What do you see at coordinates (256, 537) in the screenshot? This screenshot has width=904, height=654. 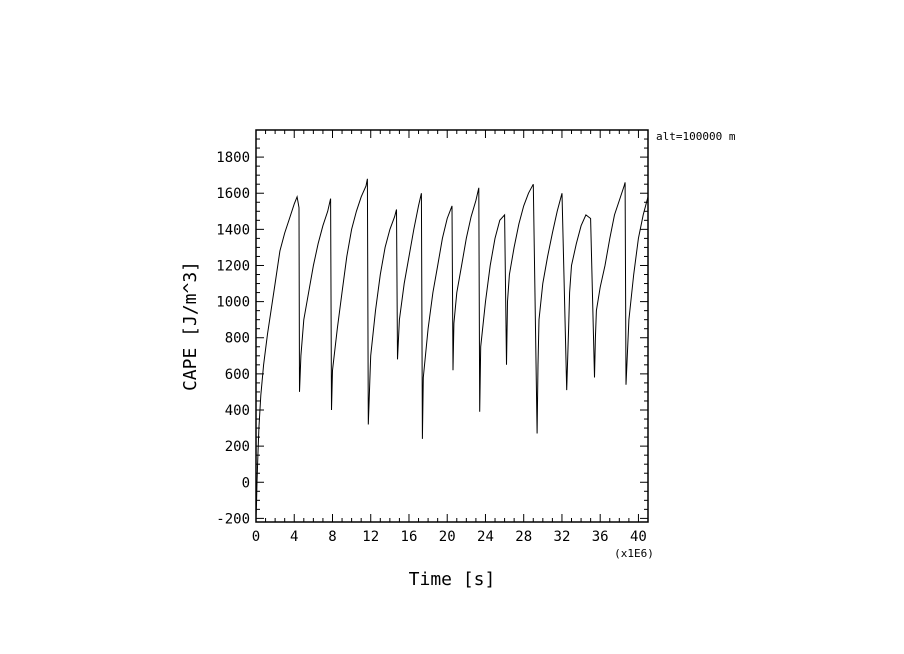 I see `x-tick-label: 0` at bounding box center [256, 537].